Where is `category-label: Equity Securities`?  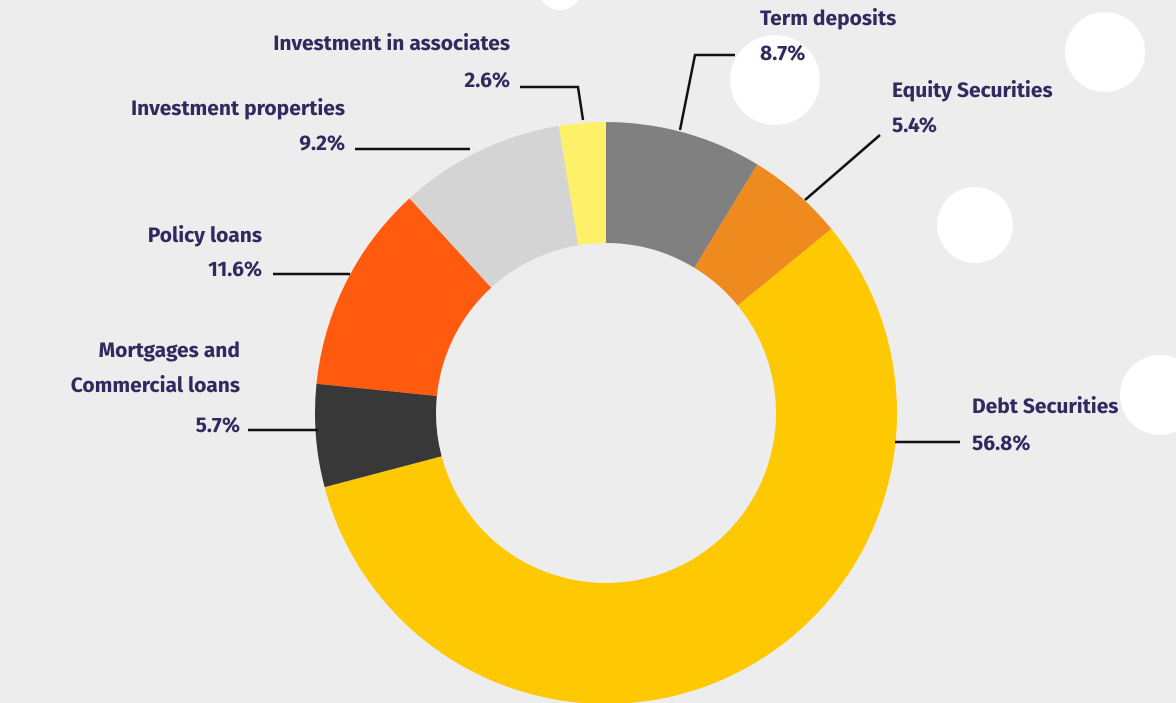
category-label: Equity Securities is located at coordinates (972, 90).